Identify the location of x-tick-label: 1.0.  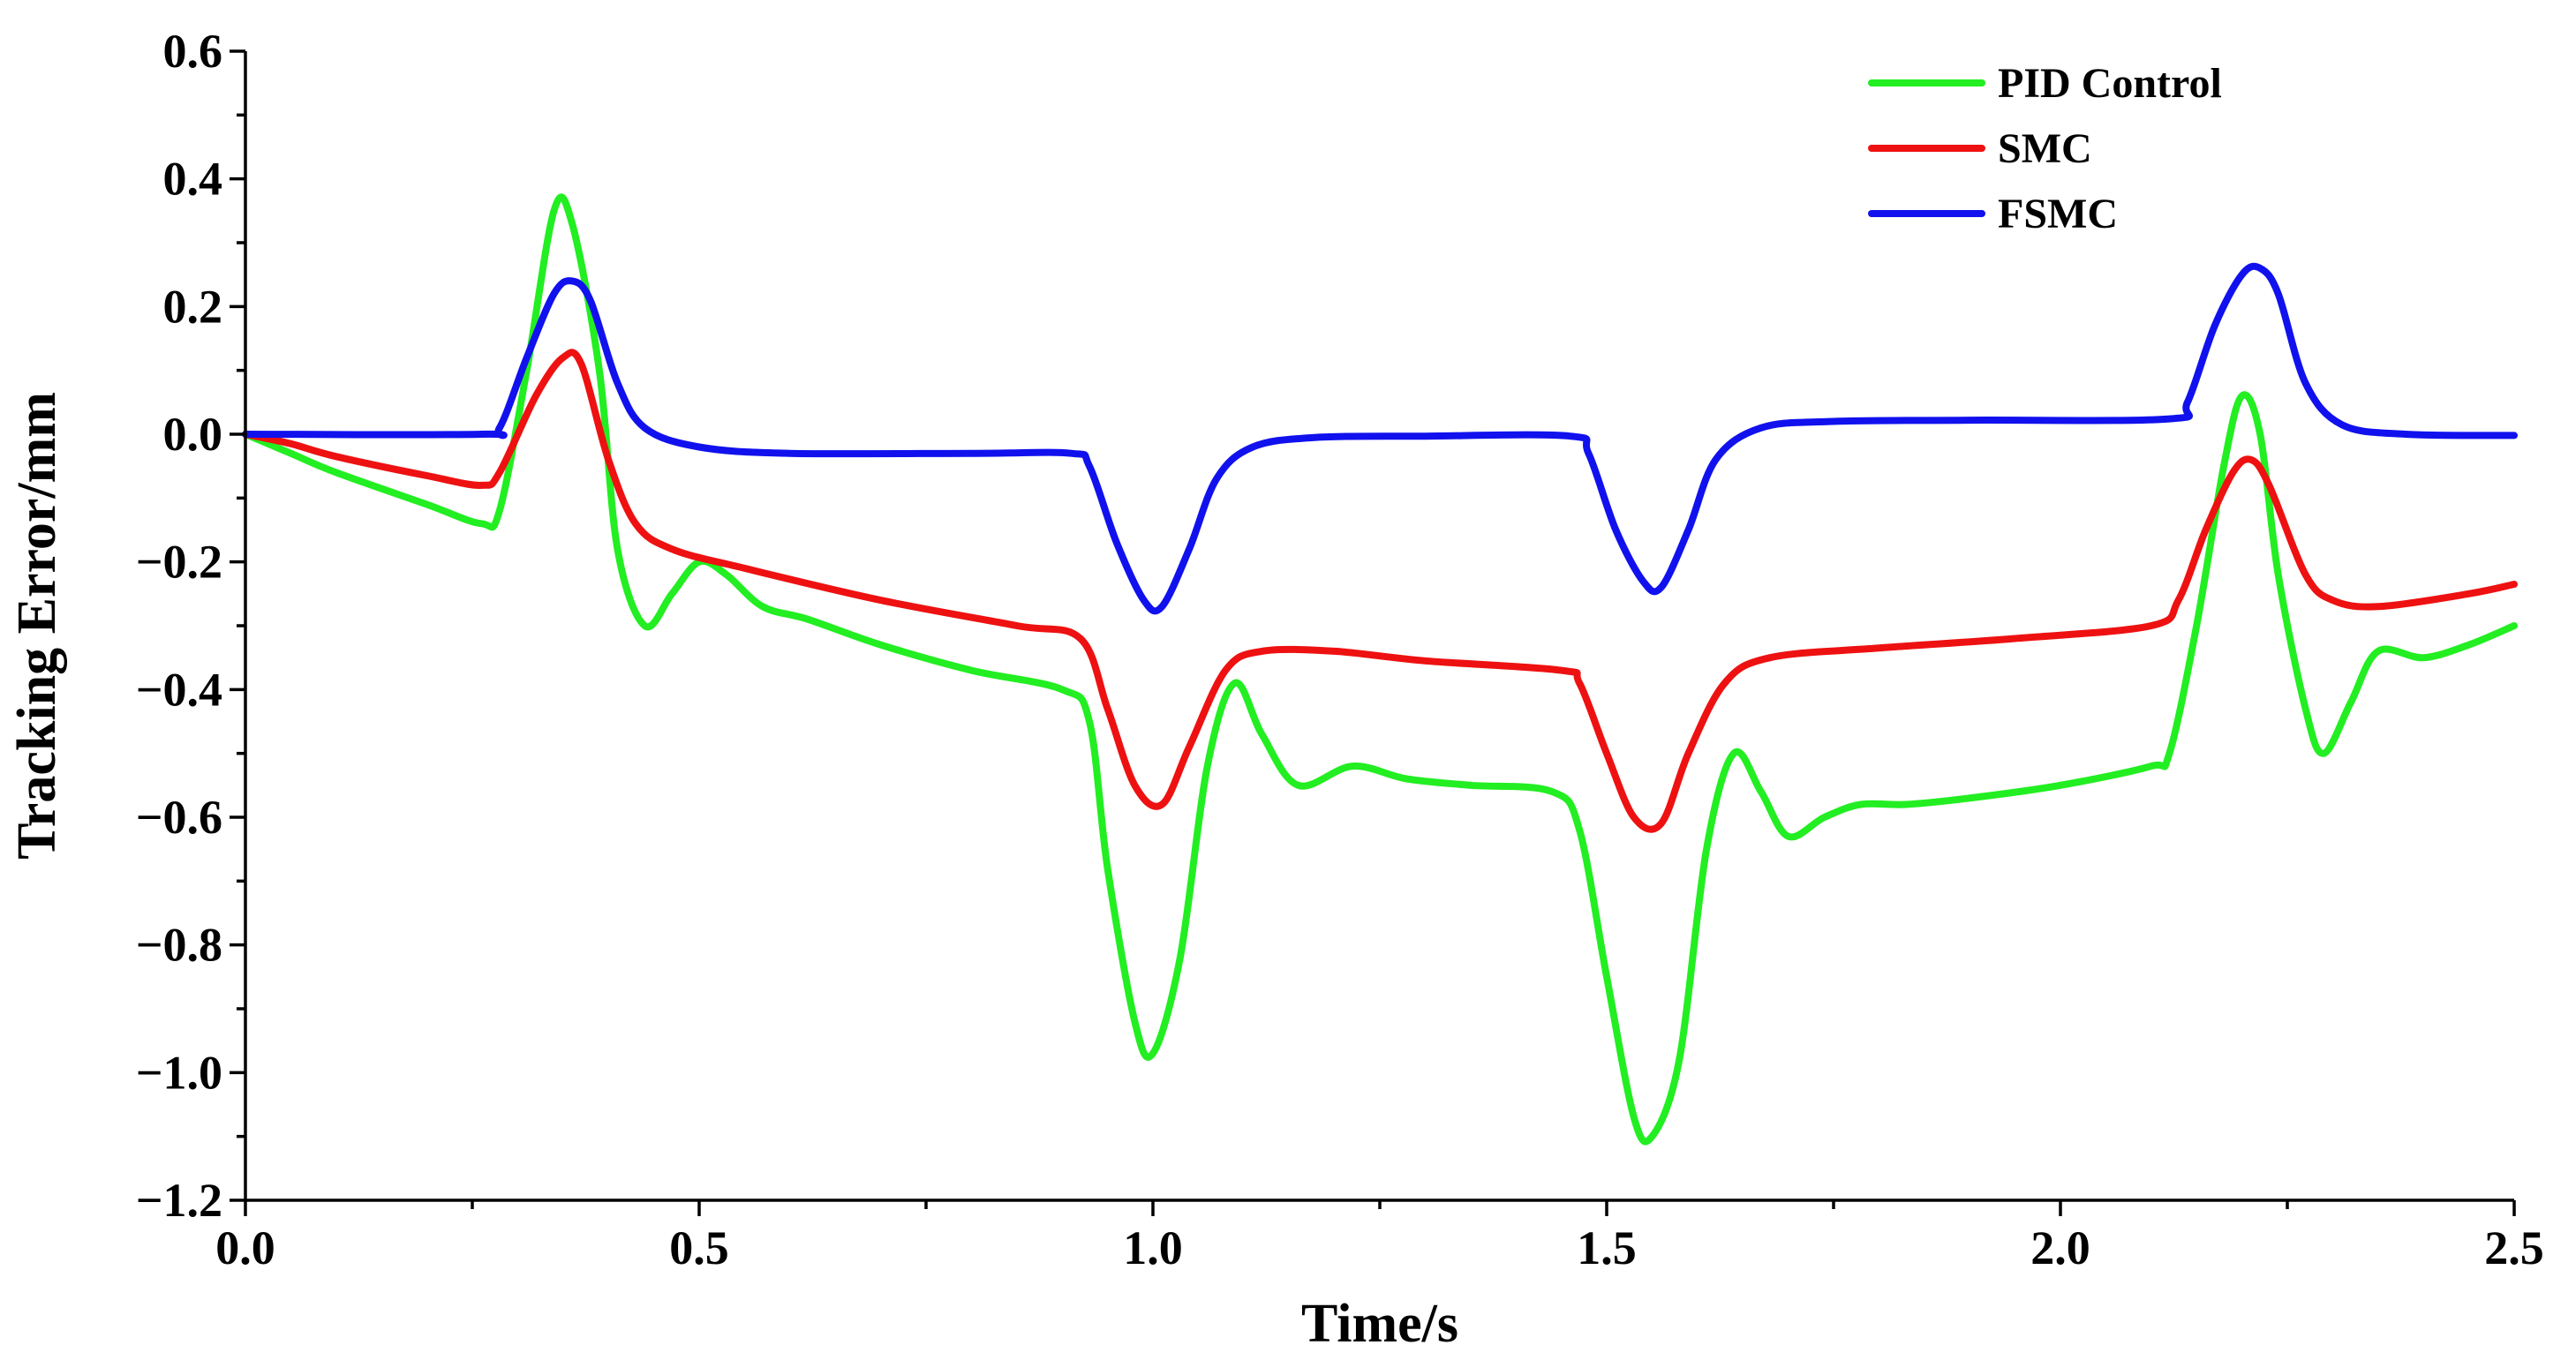
(1153, 1247).